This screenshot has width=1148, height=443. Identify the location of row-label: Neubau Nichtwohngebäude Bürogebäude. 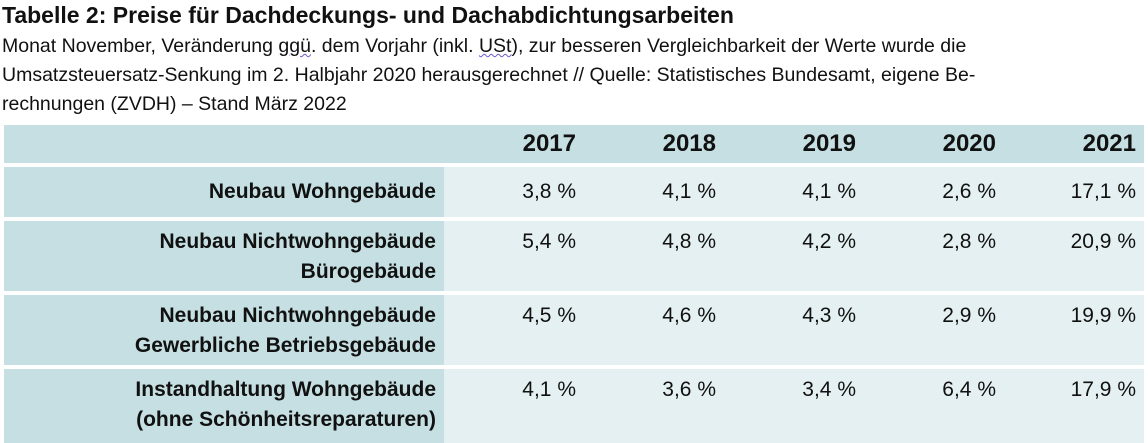
(224, 256).